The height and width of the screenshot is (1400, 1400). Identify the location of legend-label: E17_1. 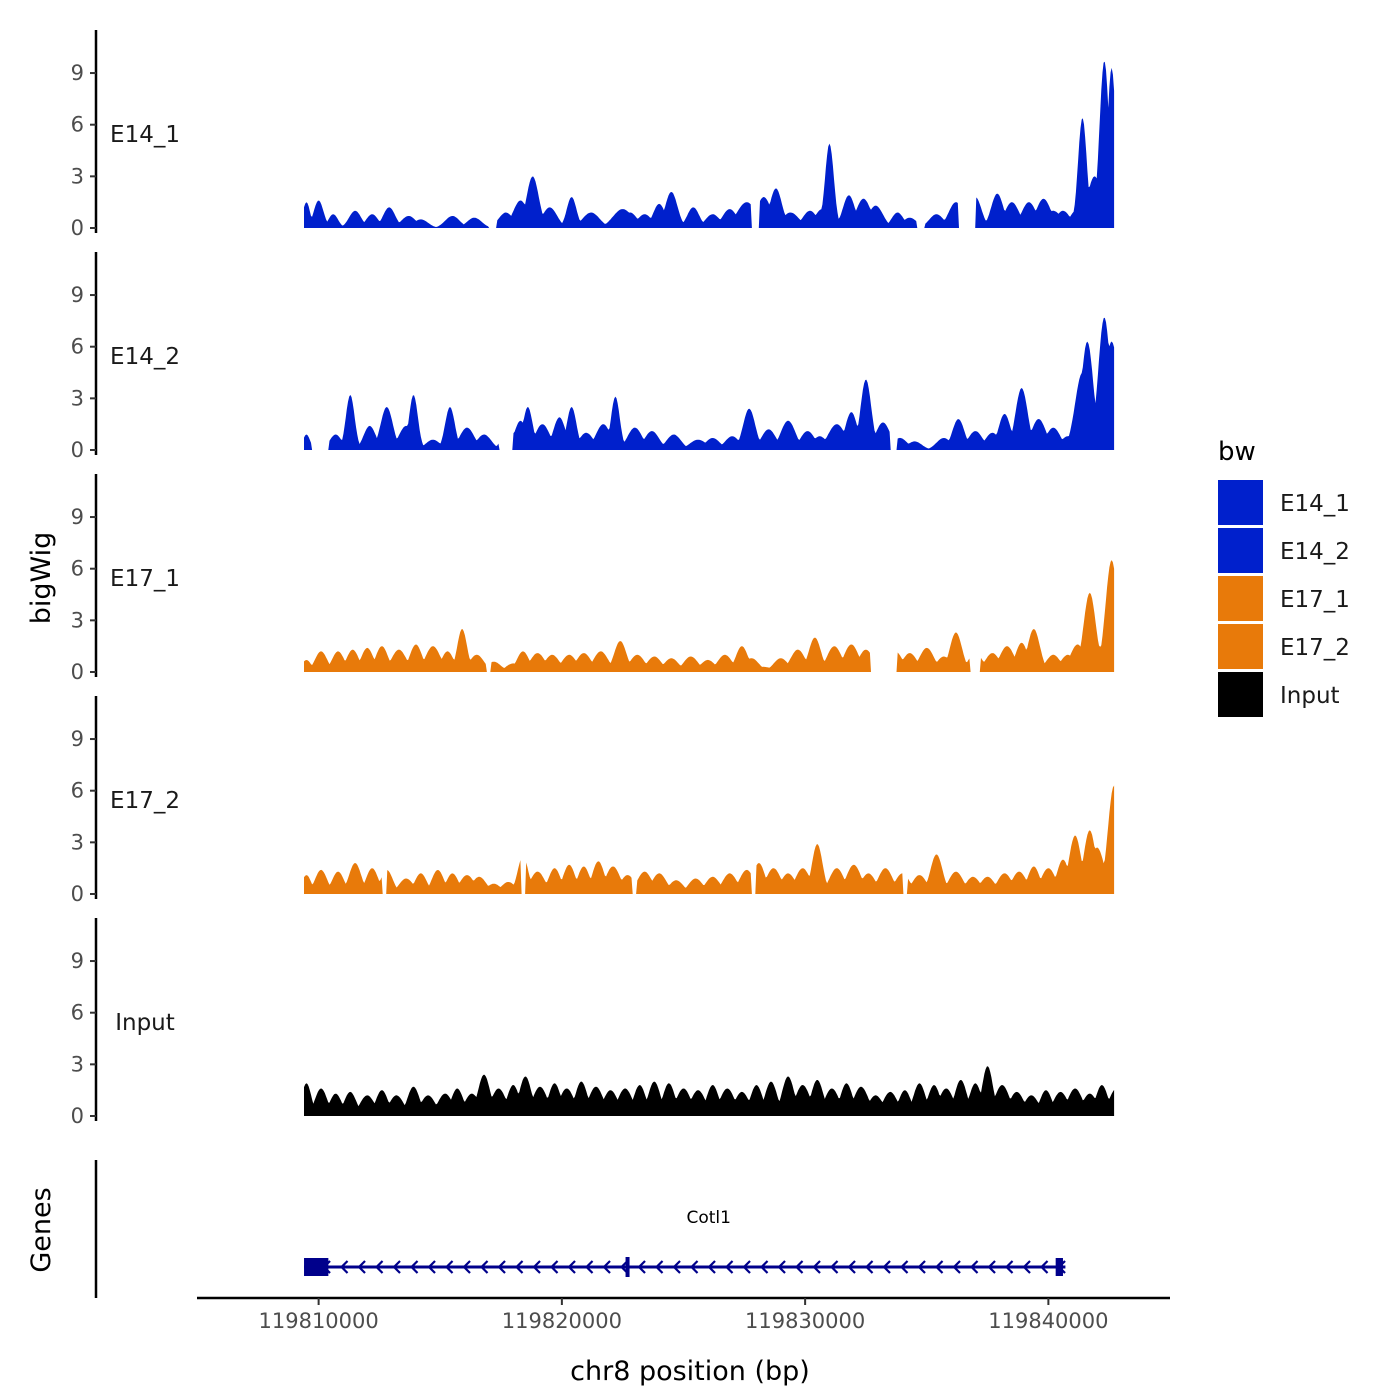
(1315, 600).